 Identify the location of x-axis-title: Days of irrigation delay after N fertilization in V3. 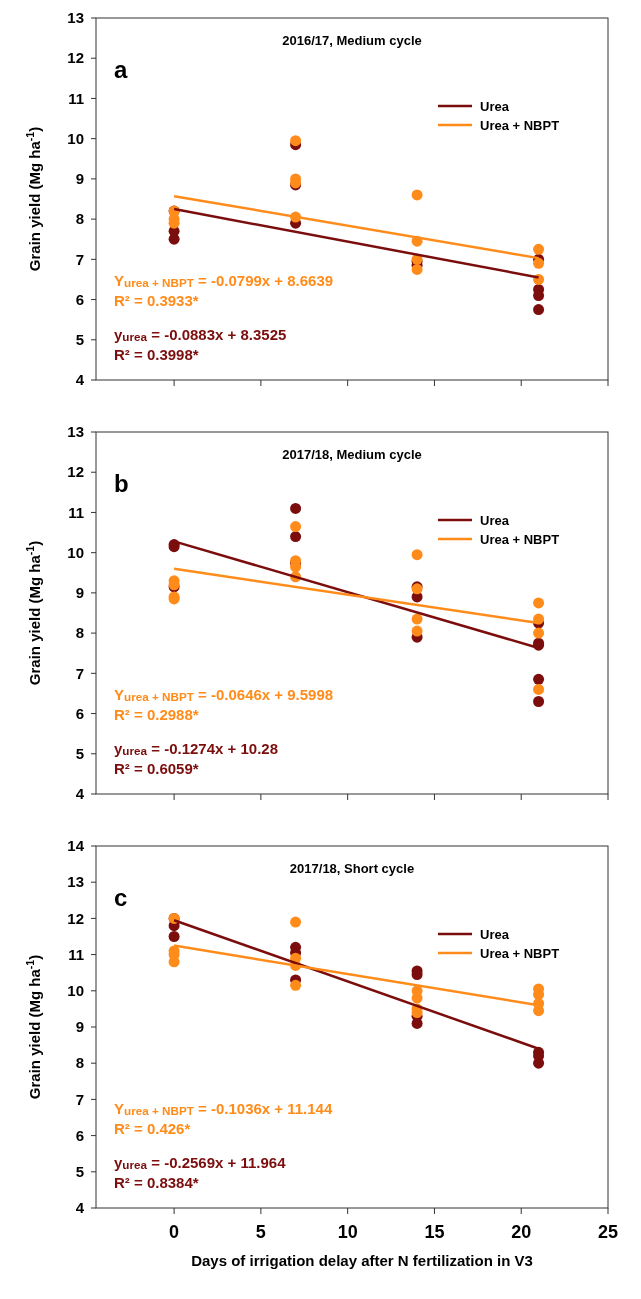
(362, 1260).